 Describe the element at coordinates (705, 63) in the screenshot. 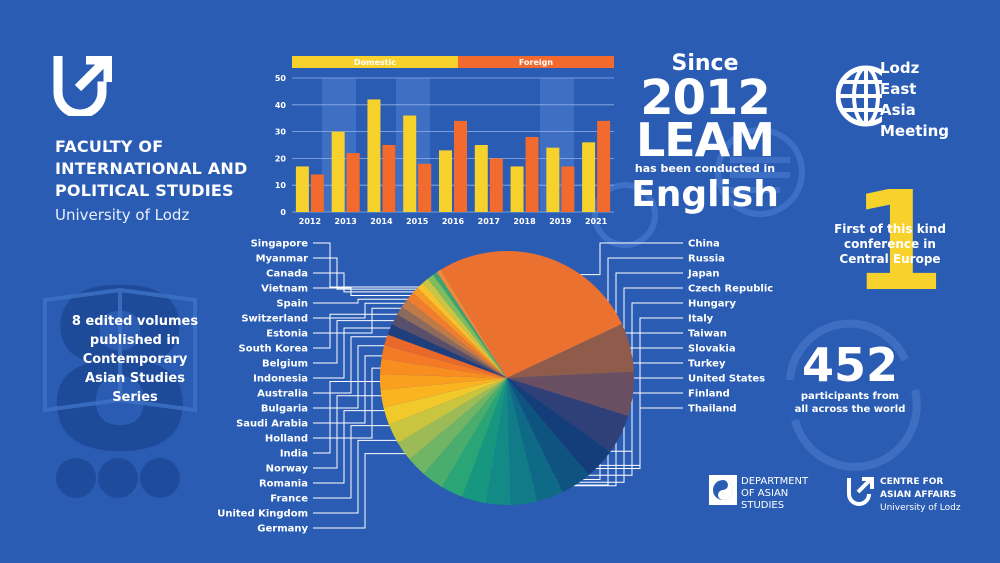

I see `since-word: Since` at that location.